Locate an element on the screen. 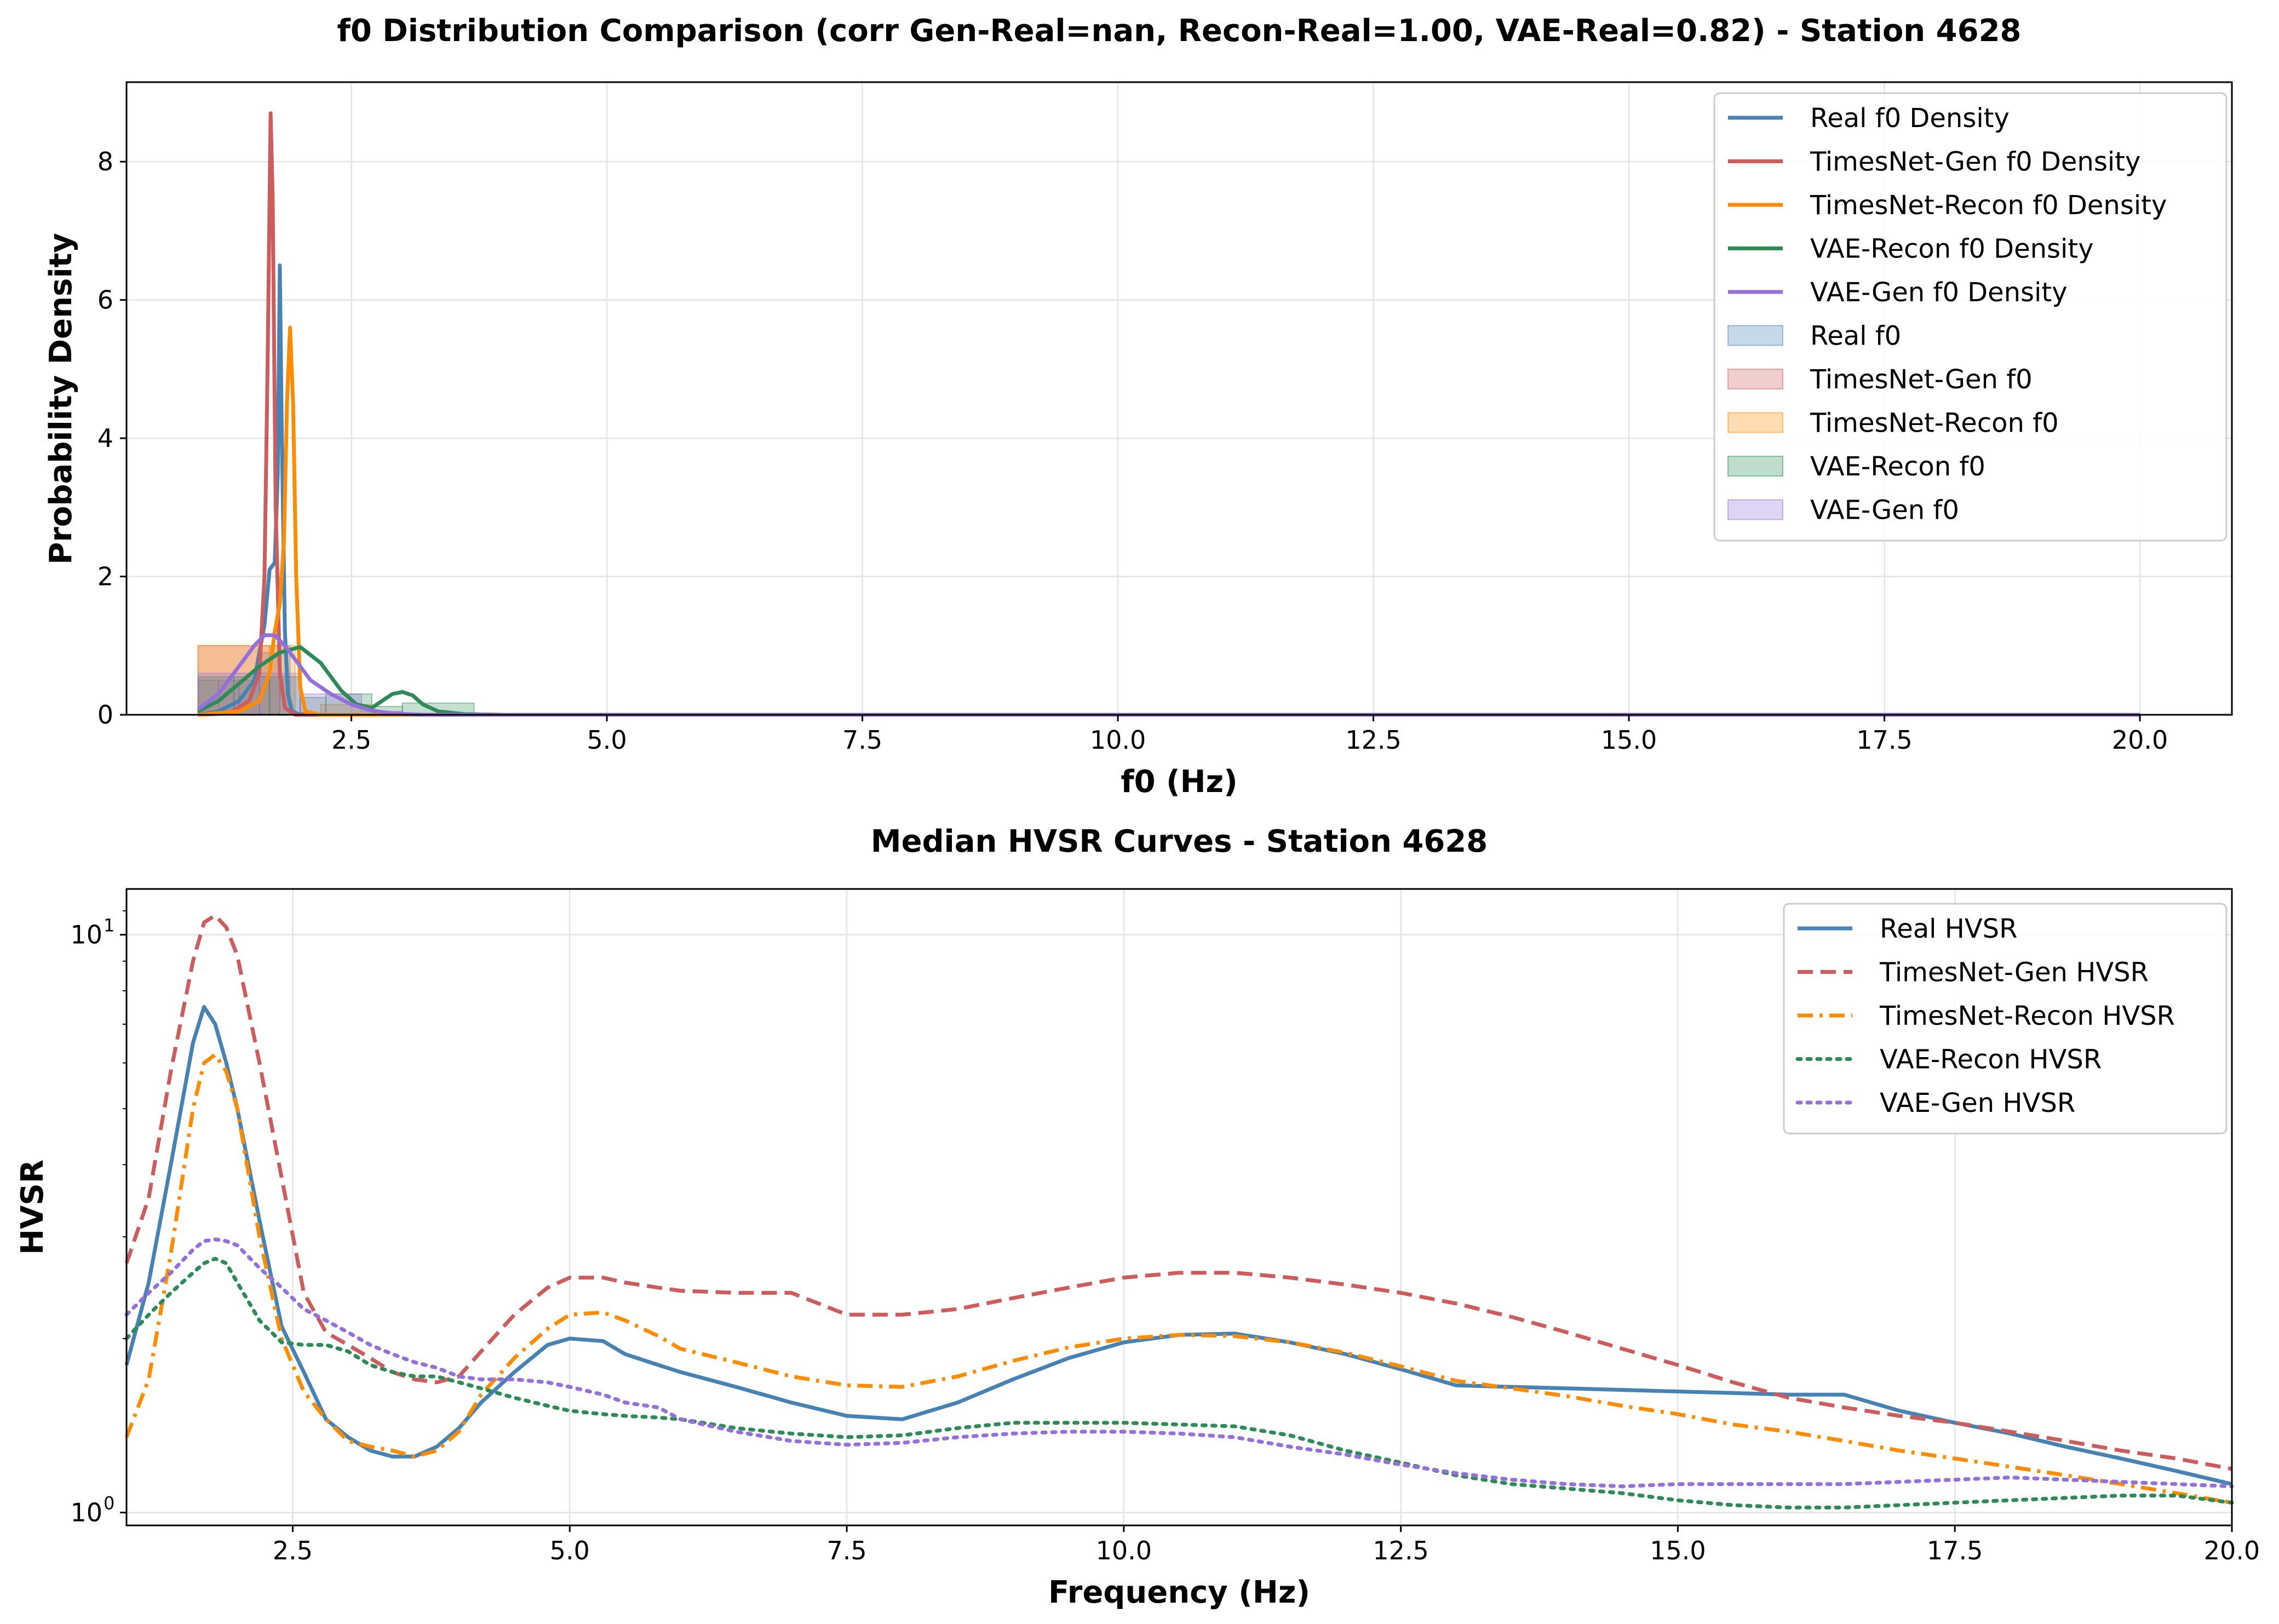 Image resolution: width=2279 pixels, height=1624 pixels. legend-label: VAE-Recon f0 is located at coordinates (1897, 466).